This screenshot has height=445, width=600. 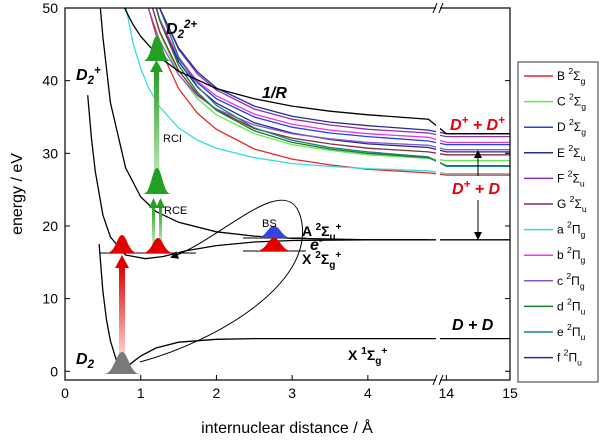 I want to click on x-tick-label: 15, so click(x=510, y=393).